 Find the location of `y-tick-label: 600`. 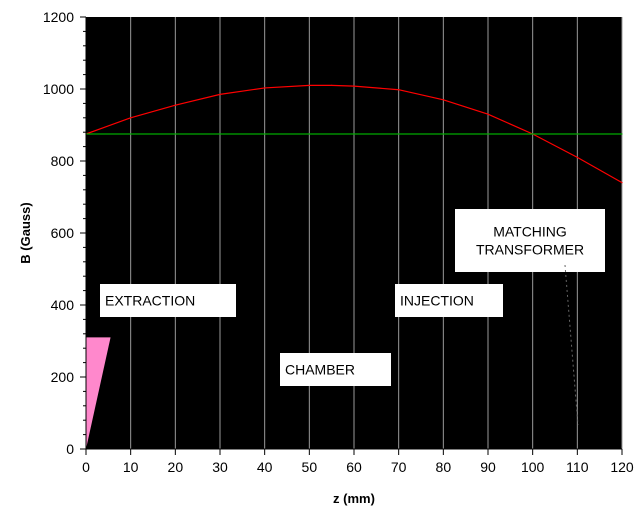

y-tick-label: 600 is located at coordinates (63, 233).